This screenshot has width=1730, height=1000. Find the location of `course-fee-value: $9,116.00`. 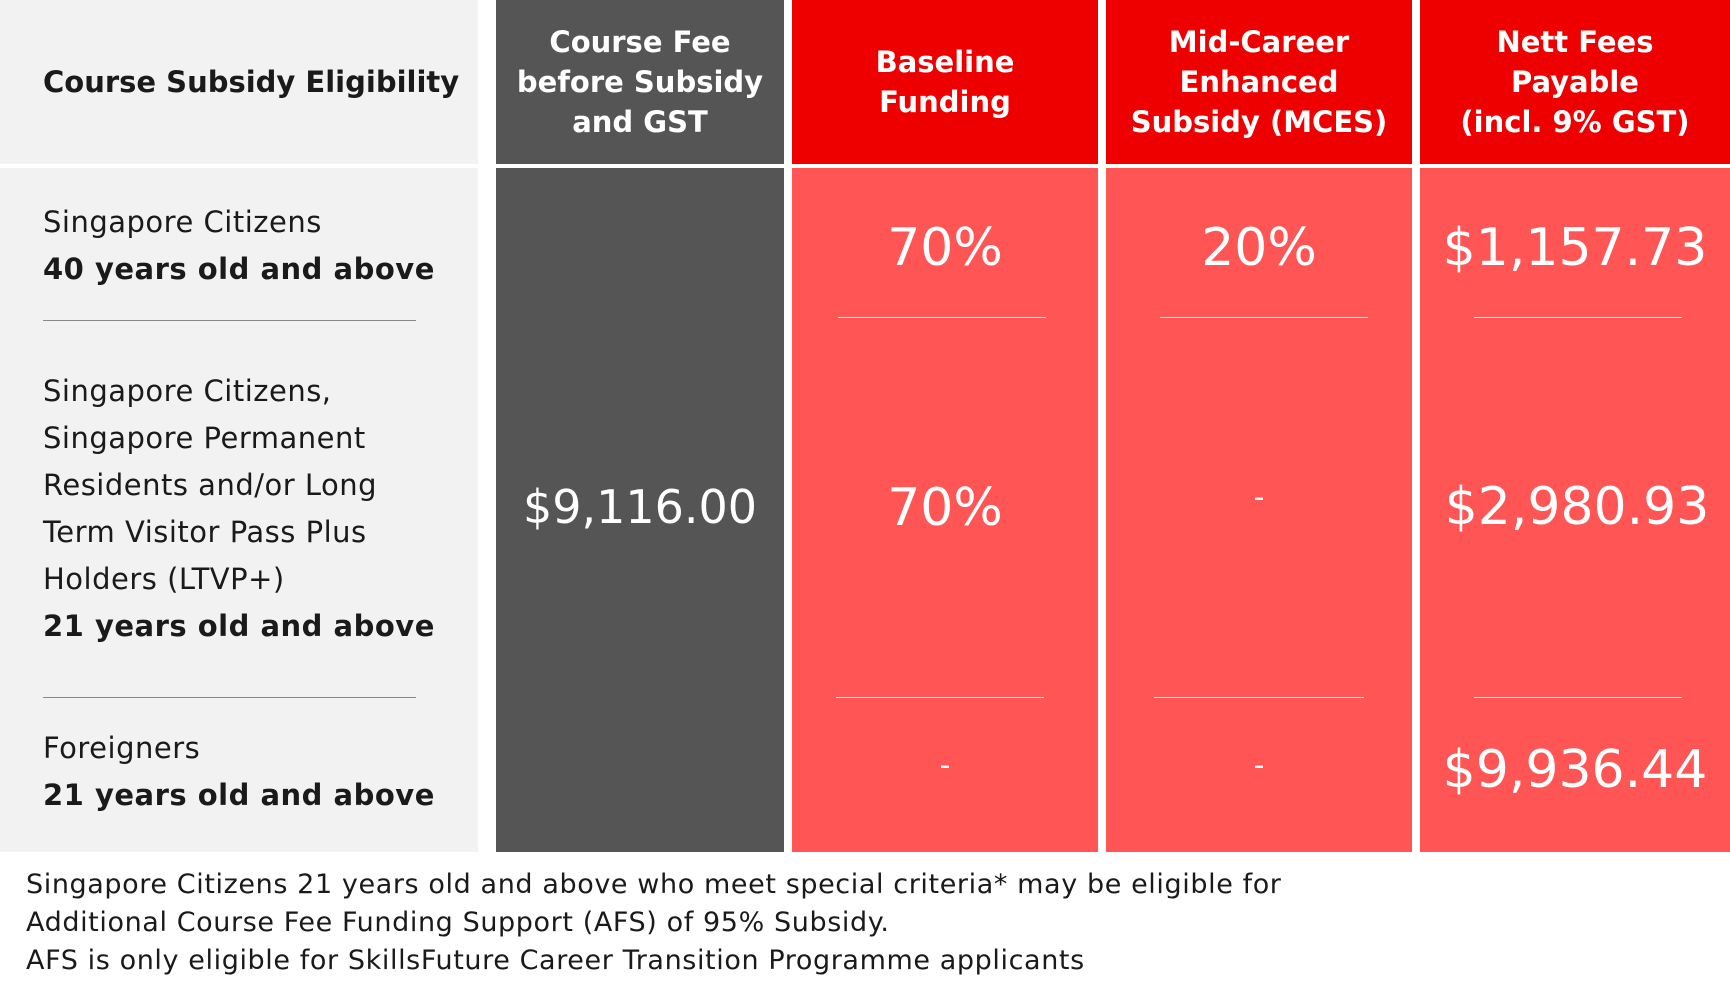

course-fee-value: $9,116.00 is located at coordinates (640, 507).